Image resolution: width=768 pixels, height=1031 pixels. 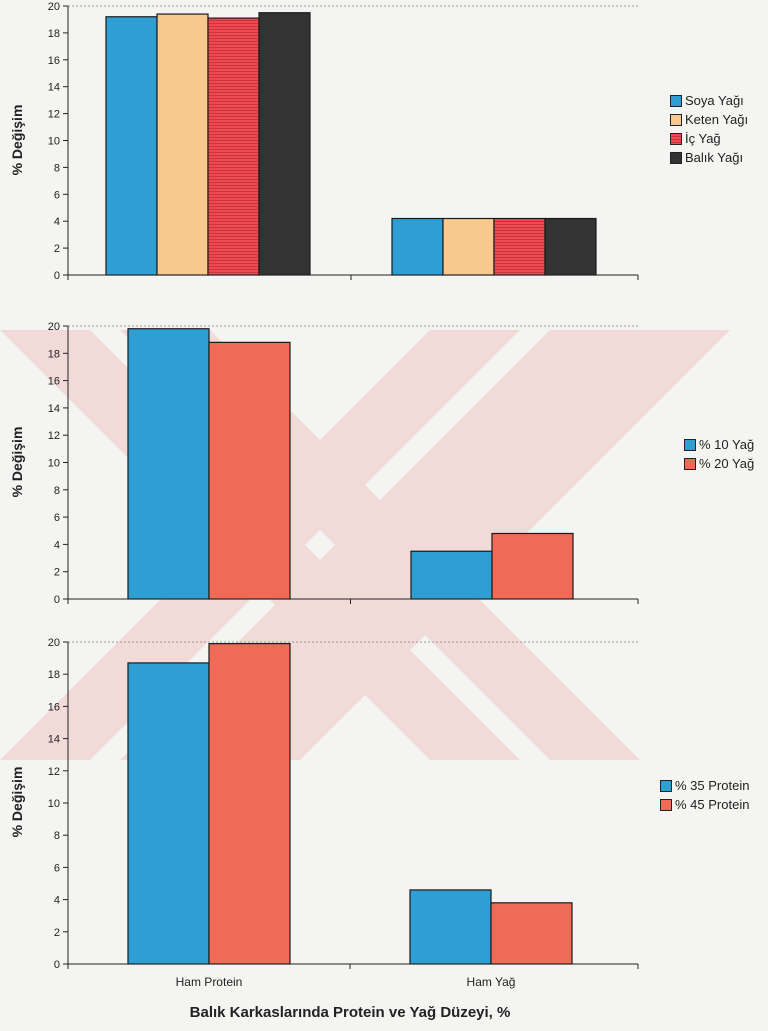 I want to click on legend-item: % 20 Yağ, so click(x=719, y=463).